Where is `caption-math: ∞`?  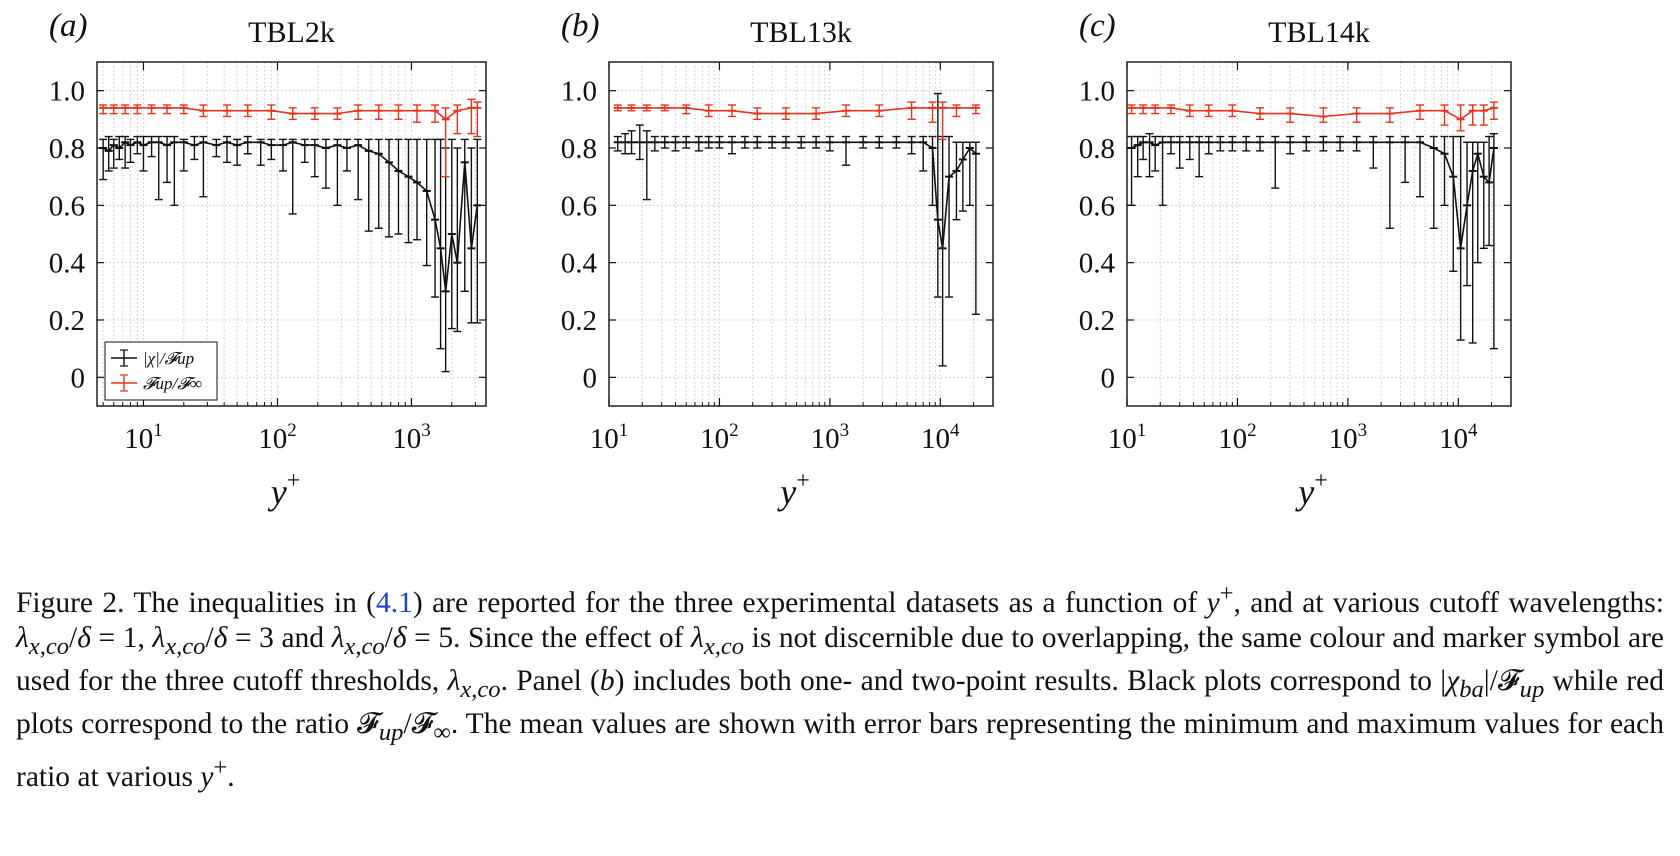 caption-math: ∞ is located at coordinates (442, 732).